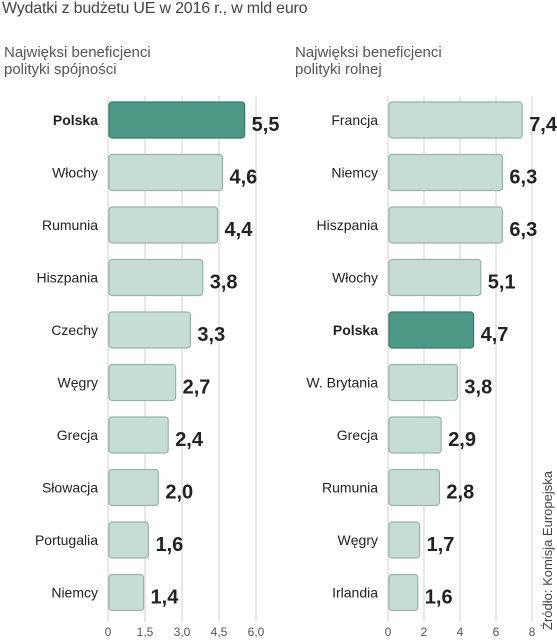 The height and width of the screenshot is (640, 557). Describe the element at coordinates (182, 632) in the screenshot. I see `x-tick-label: 3,0` at that location.